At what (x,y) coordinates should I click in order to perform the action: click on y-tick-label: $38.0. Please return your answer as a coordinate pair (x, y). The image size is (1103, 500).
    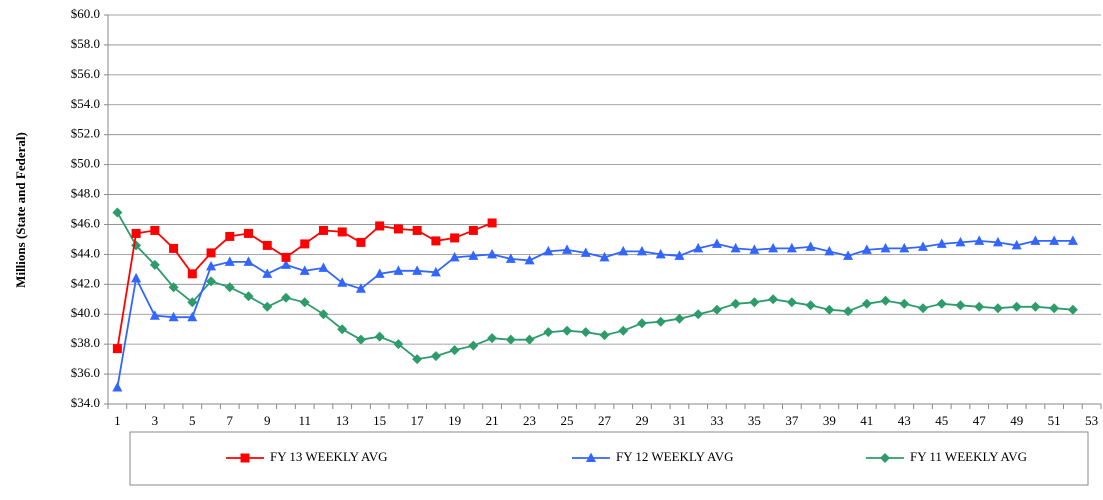
    Looking at the image, I should click on (85, 342).